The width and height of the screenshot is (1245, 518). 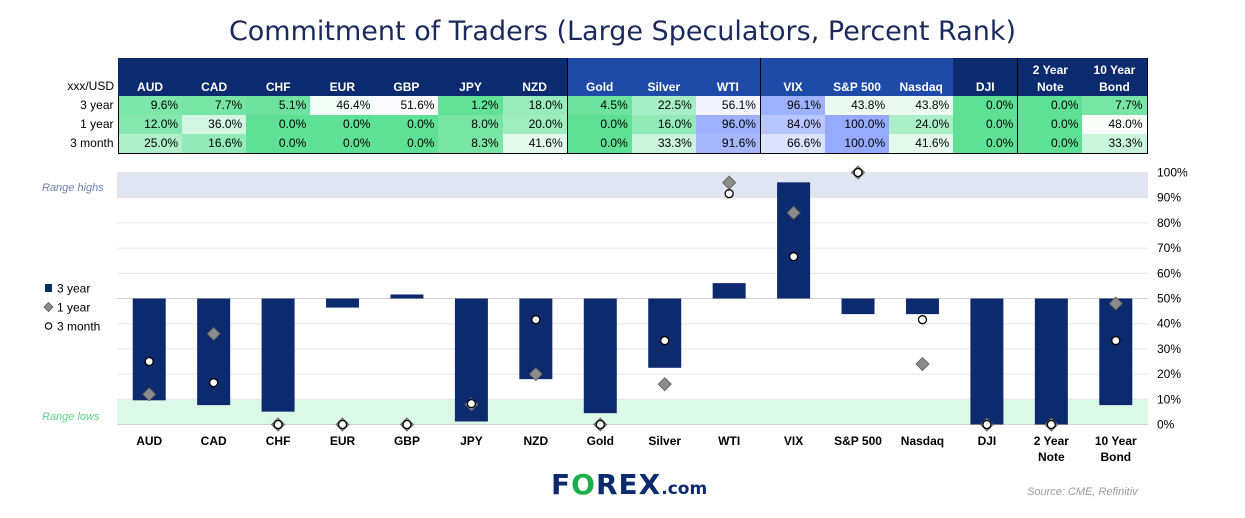 What do you see at coordinates (599, 105) in the screenshot?
I see `table-cell: 4.5%` at bounding box center [599, 105].